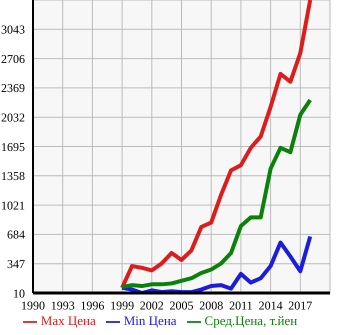 This screenshot has height=335, width=345. What do you see at coordinates (300, 305) in the screenshot?
I see `x-tick-label: 2017` at bounding box center [300, 305].